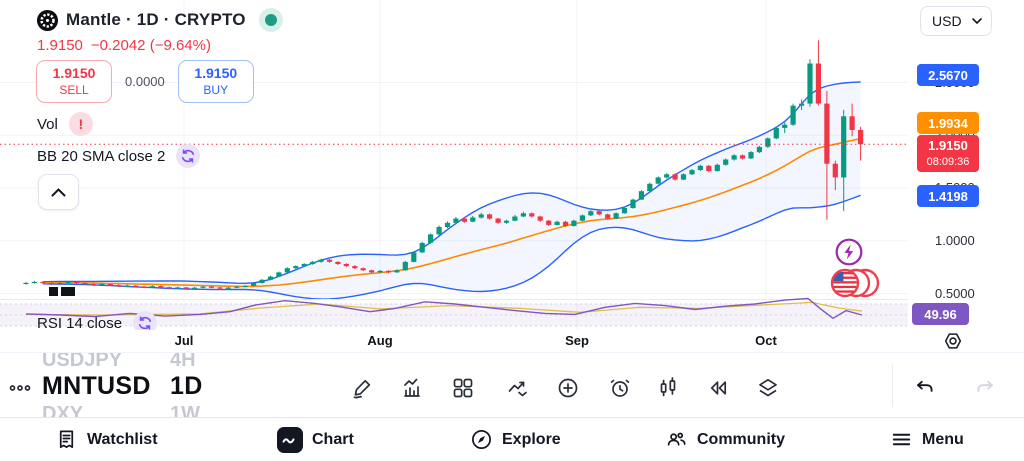 This screenshot has height=461, width=1024. I want to click on us-flag-coins-icon, so click(855, 283).